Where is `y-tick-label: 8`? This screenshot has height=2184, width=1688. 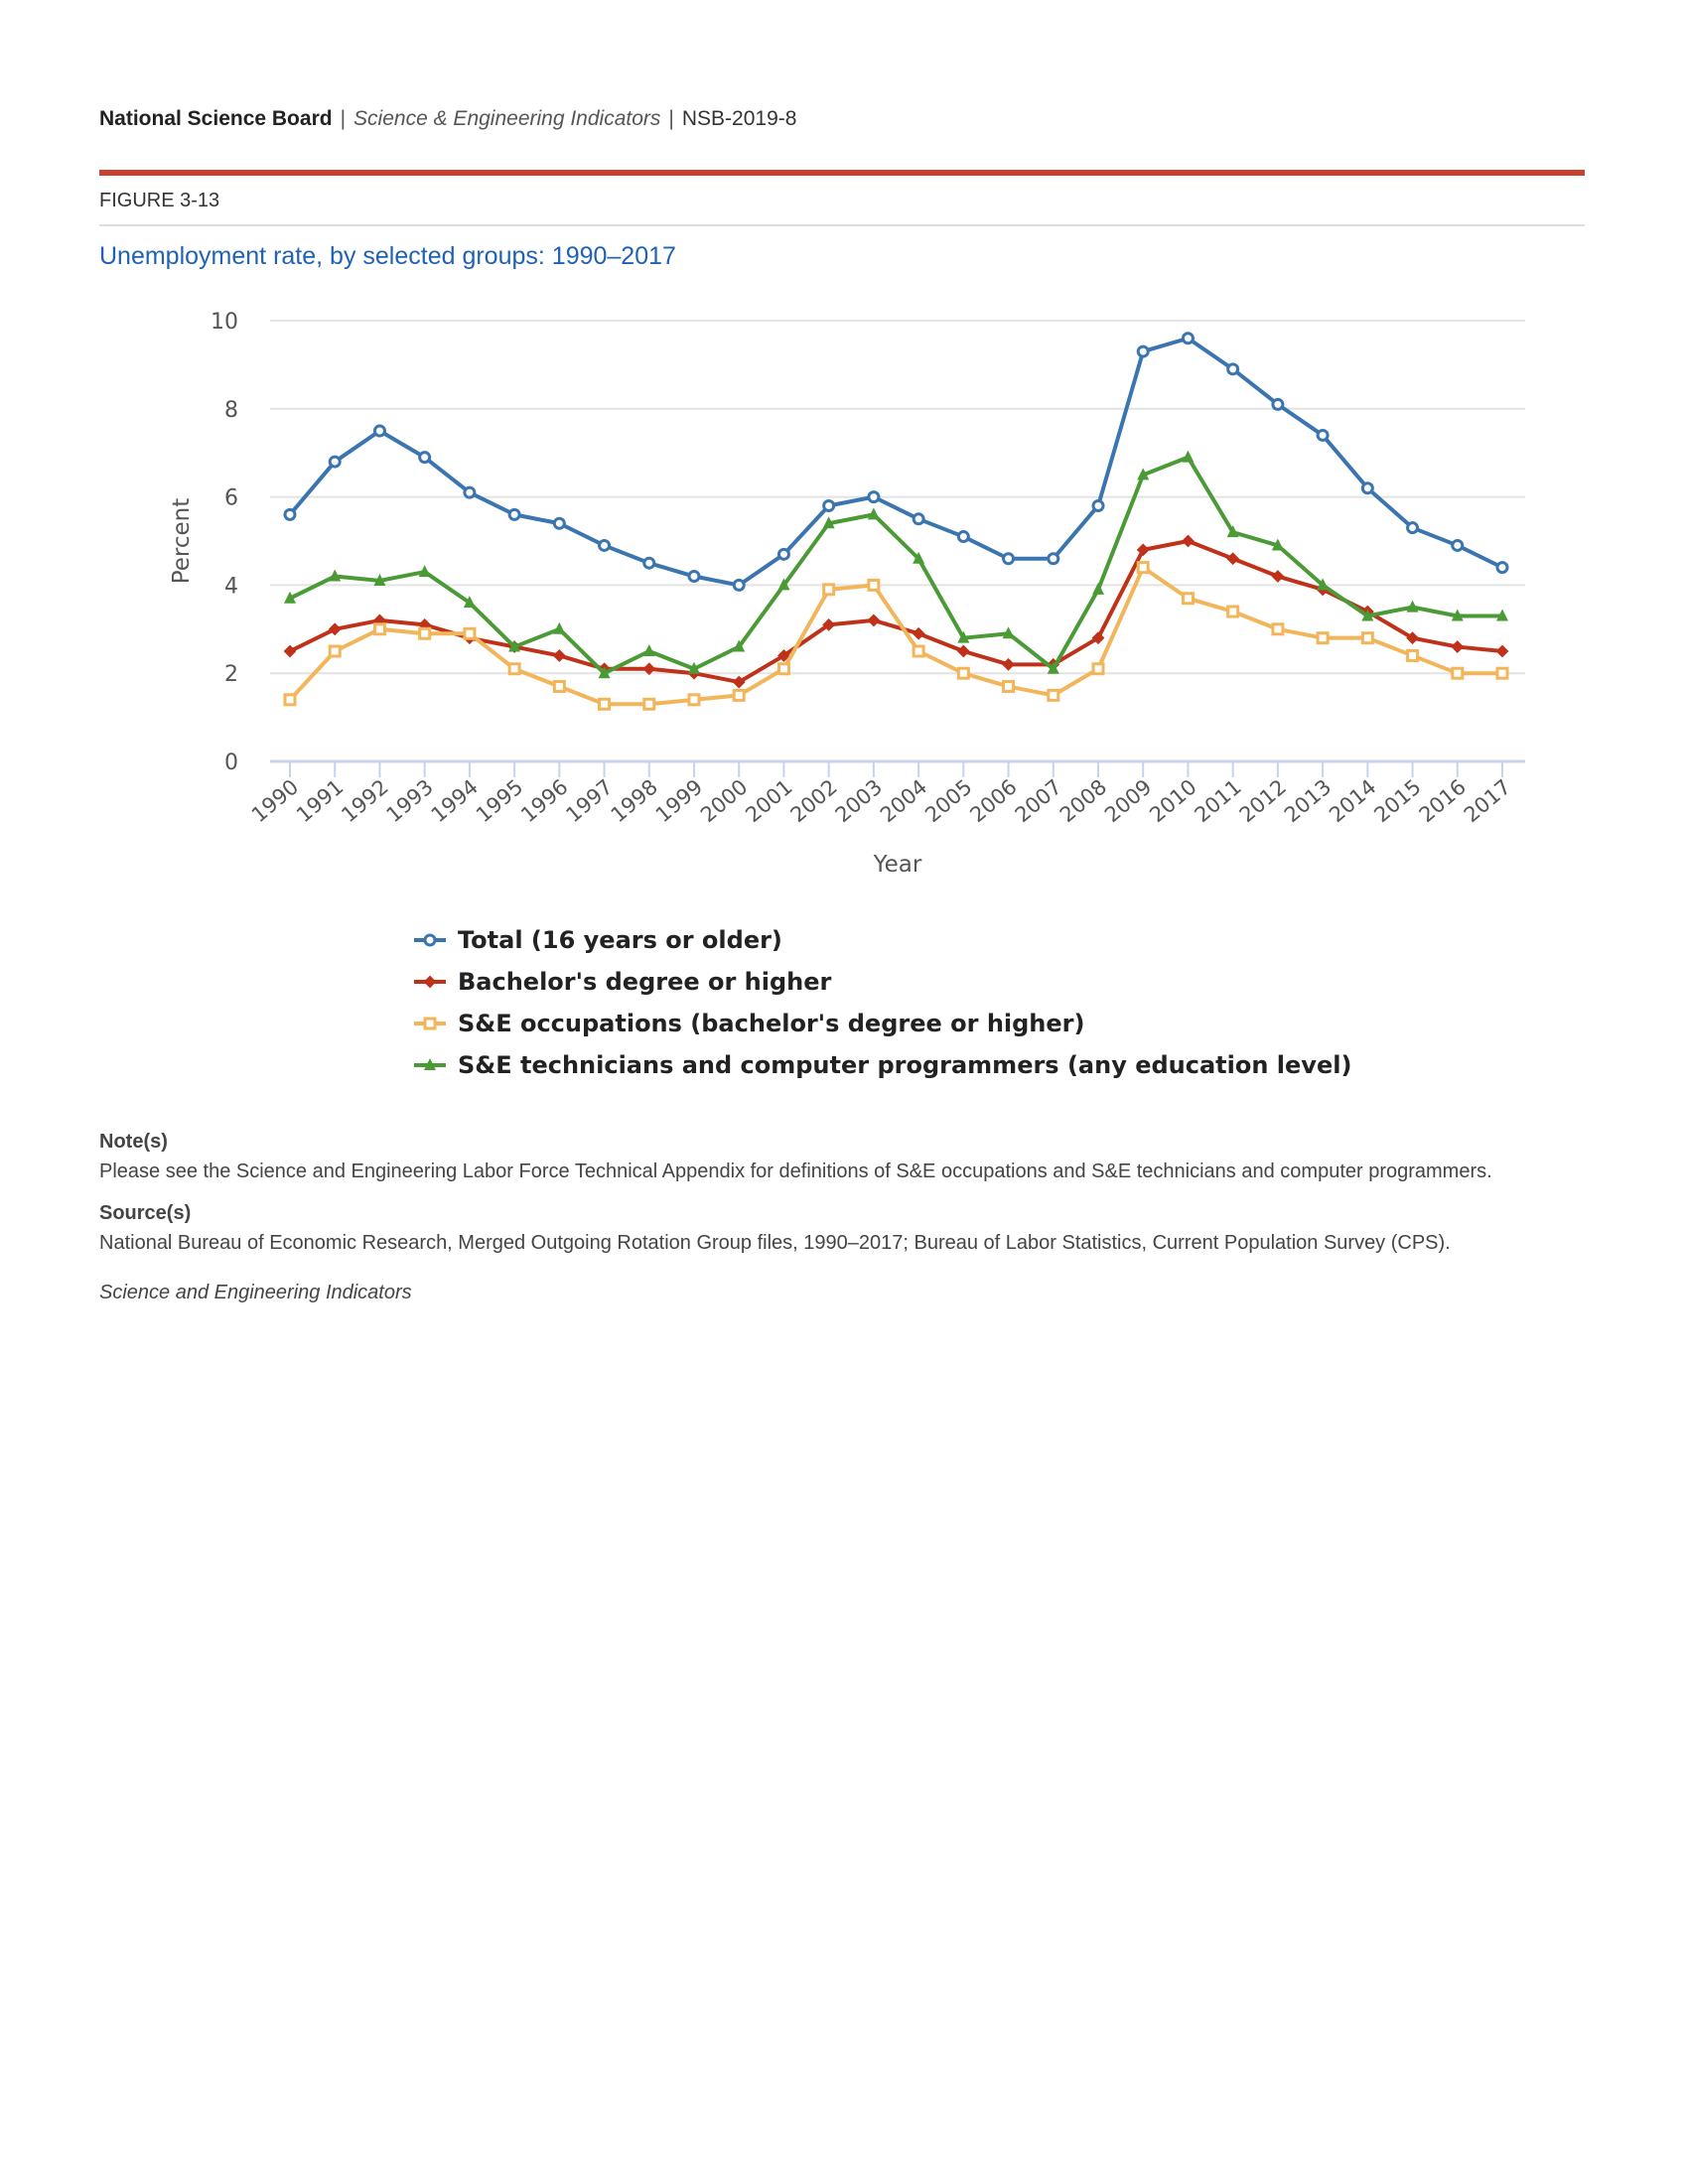 y-tick-label: 8 is located at coordinates (231, 410).